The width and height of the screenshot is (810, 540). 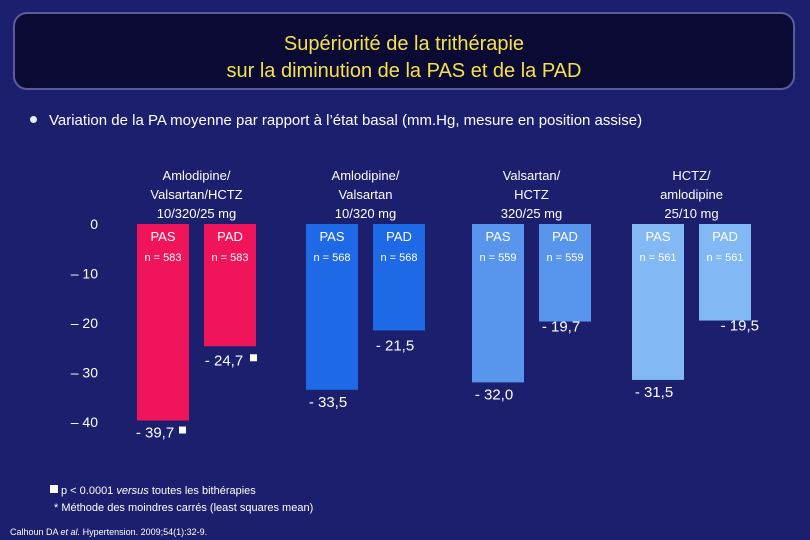 I want to click on citation-italic: et al., so click(x=70, y=532).